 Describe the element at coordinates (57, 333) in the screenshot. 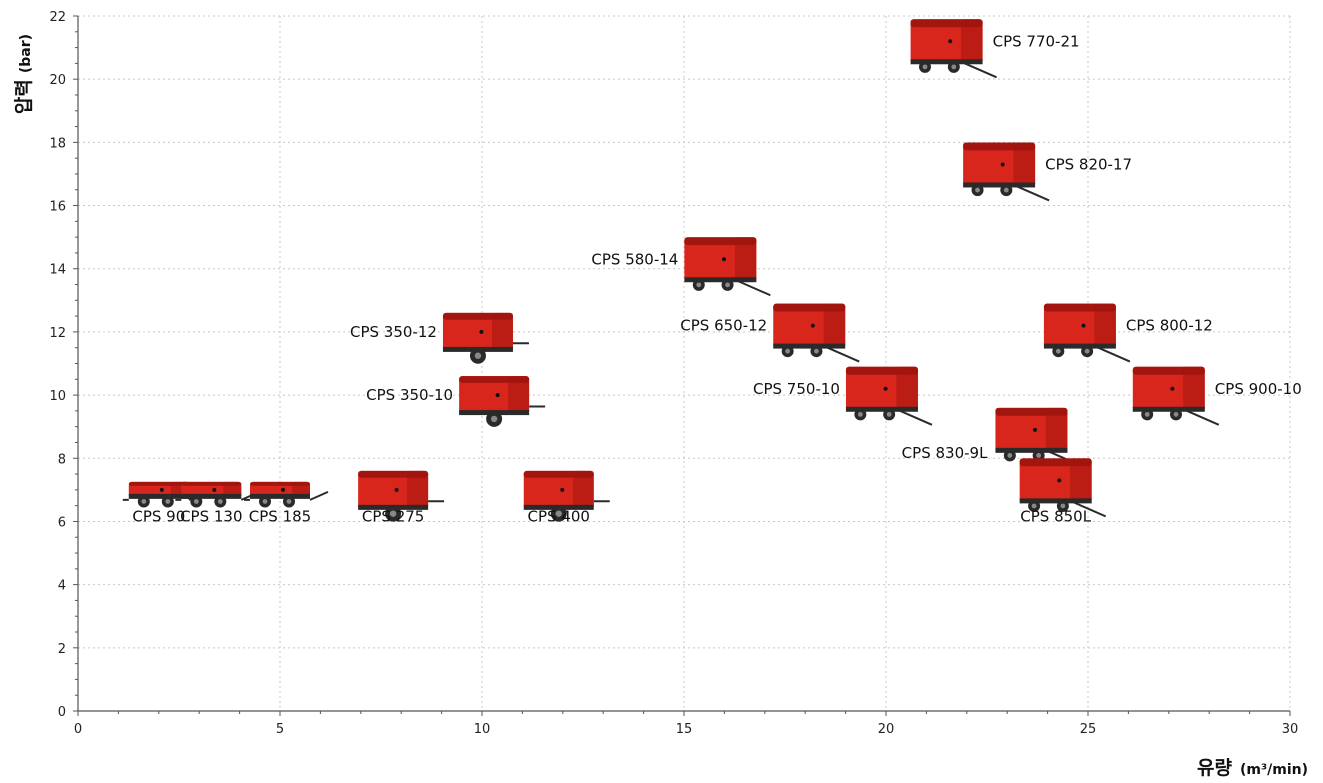

I see `y-tick-label: 12` at that location.